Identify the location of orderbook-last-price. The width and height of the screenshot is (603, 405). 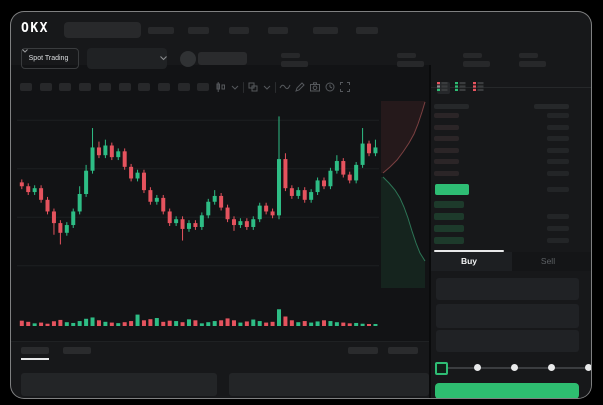
(452, 189).